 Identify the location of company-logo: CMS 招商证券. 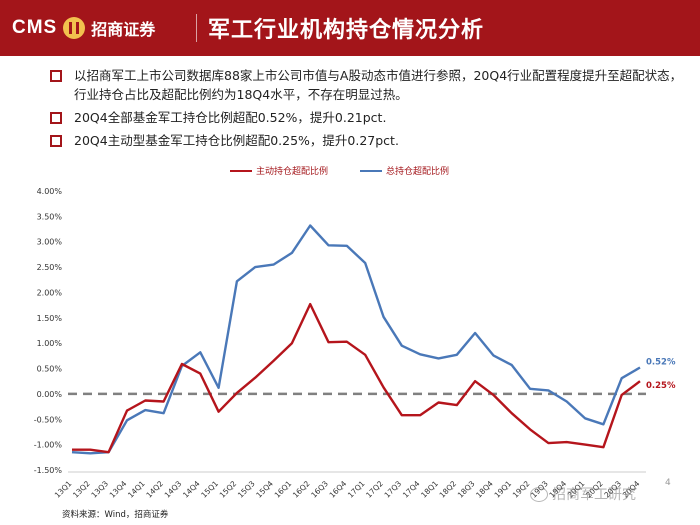
(102, 28).